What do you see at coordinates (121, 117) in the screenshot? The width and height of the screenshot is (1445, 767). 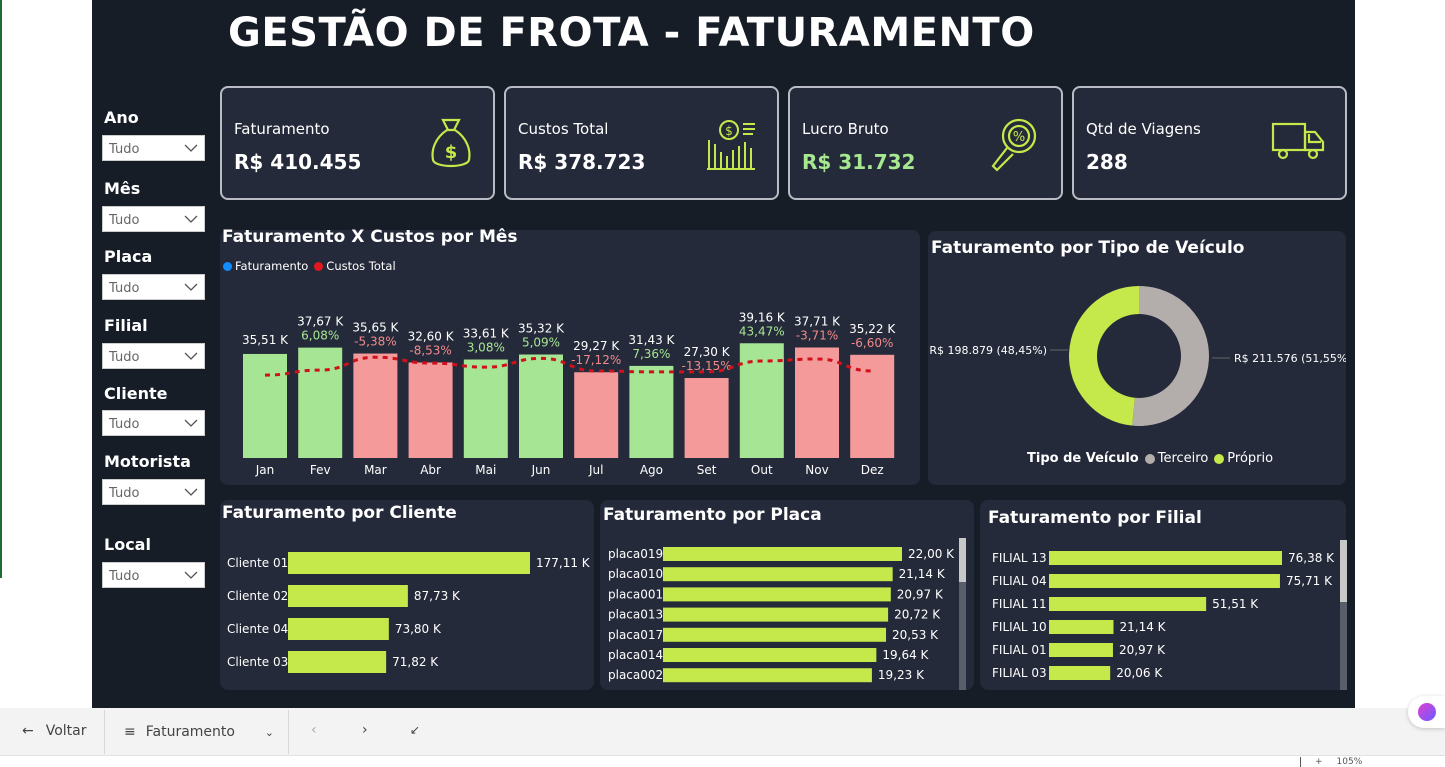 I see `filter-label: Ano` at bounding box center [121, 117].